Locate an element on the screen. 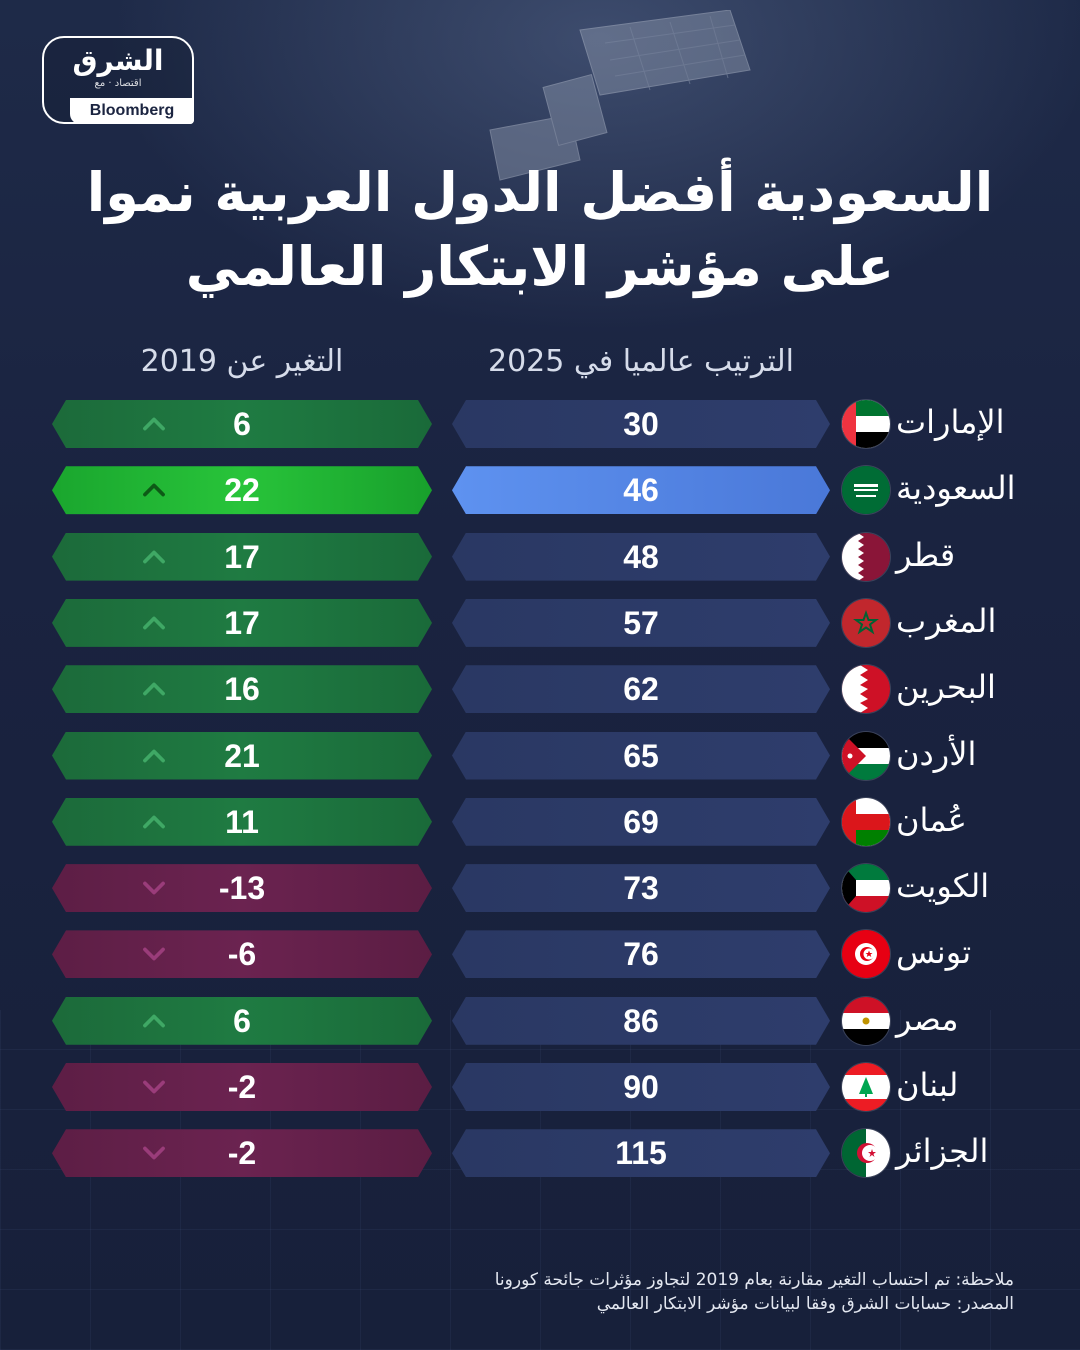  country-name: قطر is located at coordinates (926, 554).